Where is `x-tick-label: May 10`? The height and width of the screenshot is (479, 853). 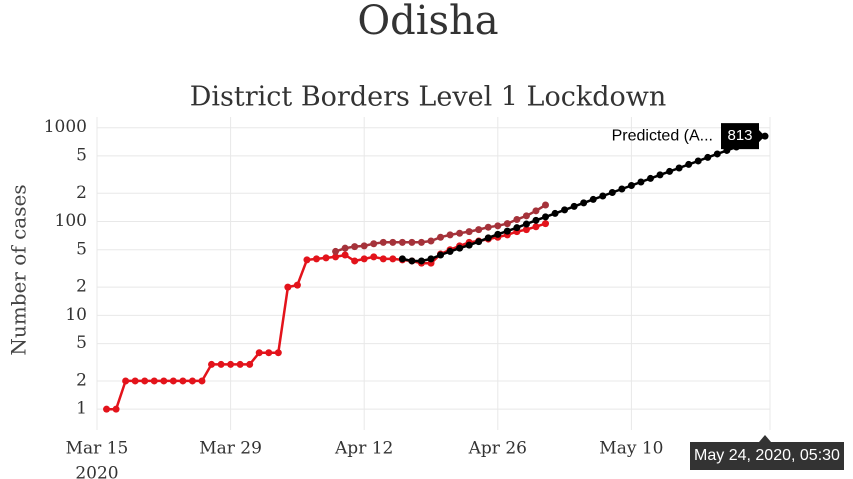 x-tick-label: May 10 is located at coordinates (631, 449).